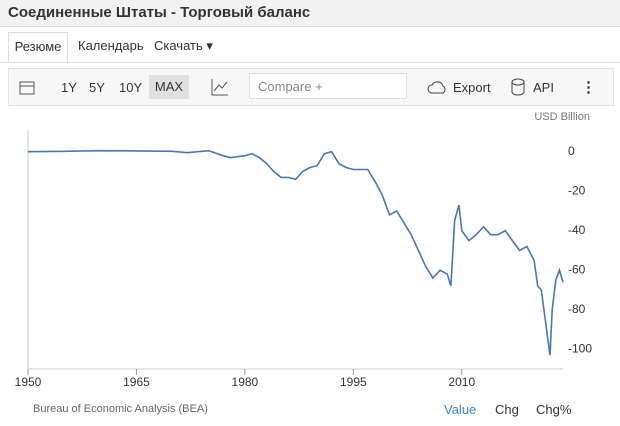 The image size is (620, 426). I want to click on more-menu: ⋮, so click(588, 87).